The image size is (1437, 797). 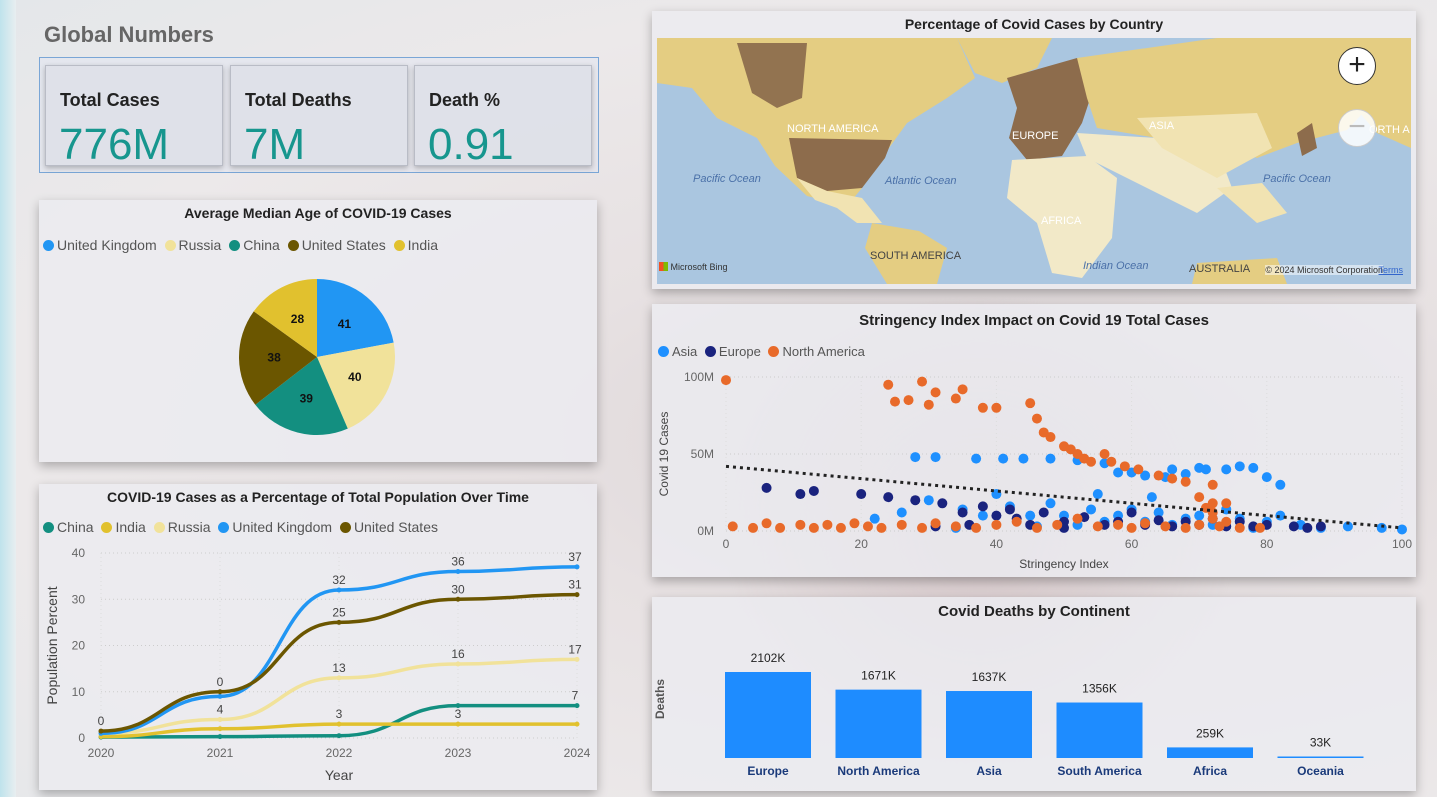 What do you see at coordinates (732, 351) in the screenshot?
I see `legend-item-europe: Europe` at bounding box center [732, 351].